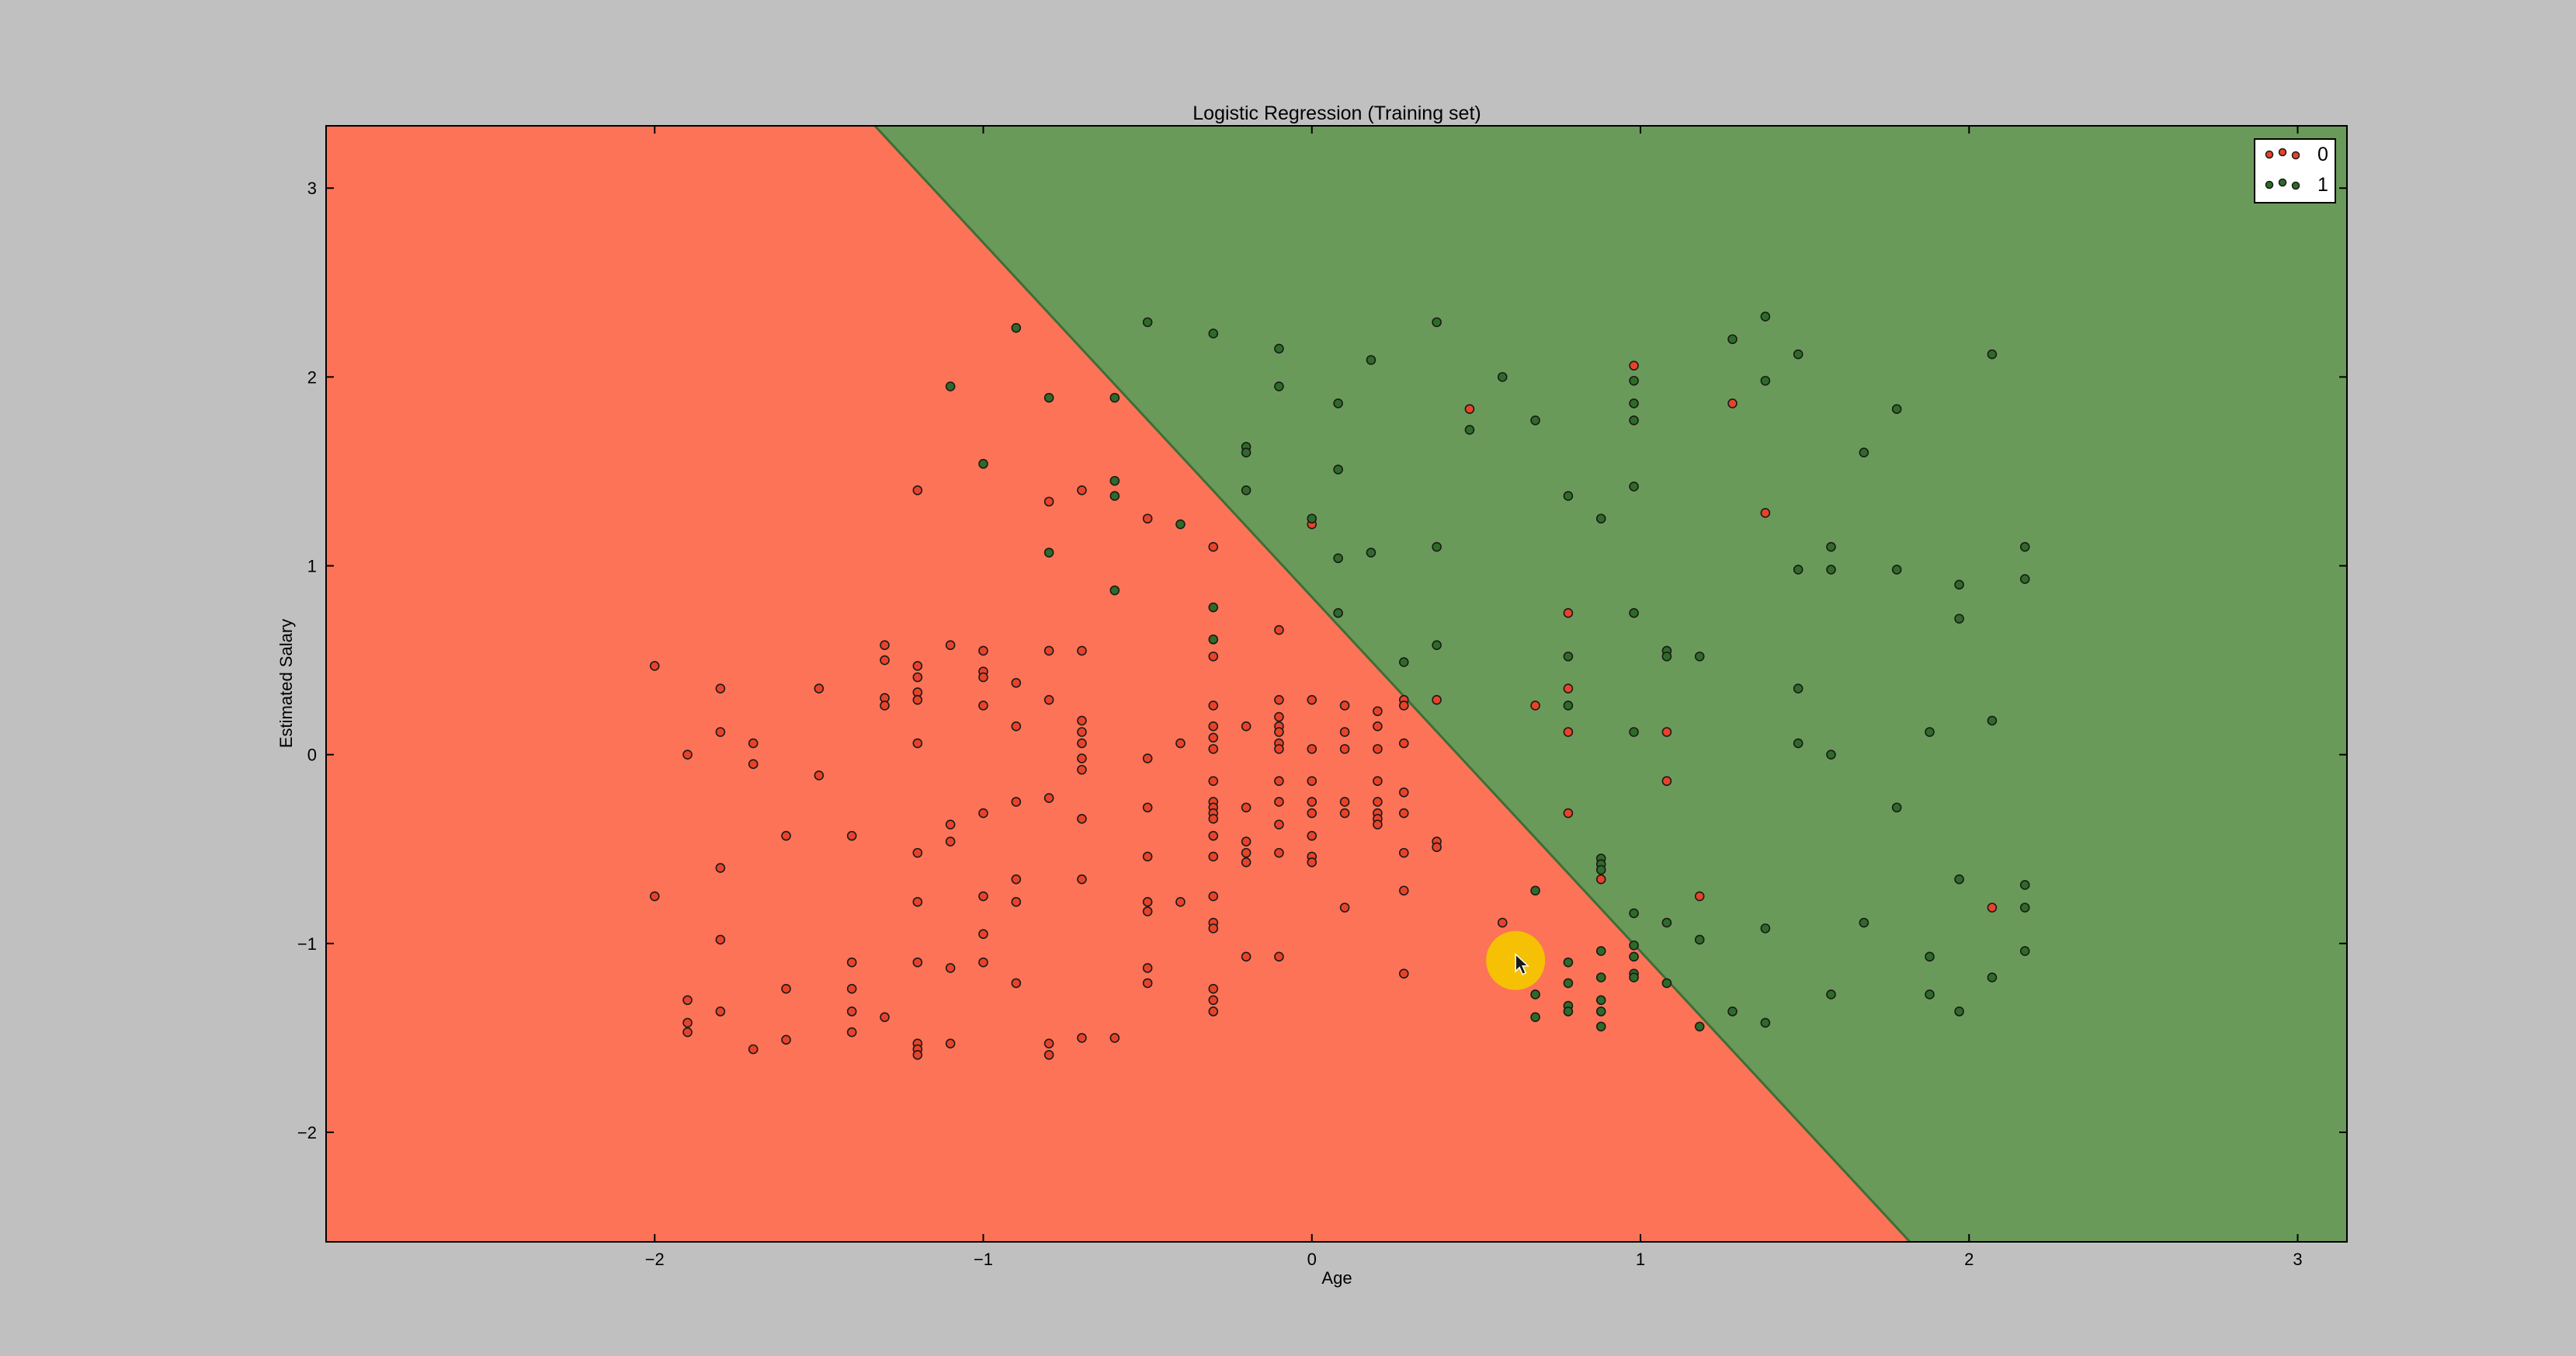  What do you see at coordinates (307, 1132) in the screenshot?
I see `y-tick-label: −2` at bounding box center [307, 1132].